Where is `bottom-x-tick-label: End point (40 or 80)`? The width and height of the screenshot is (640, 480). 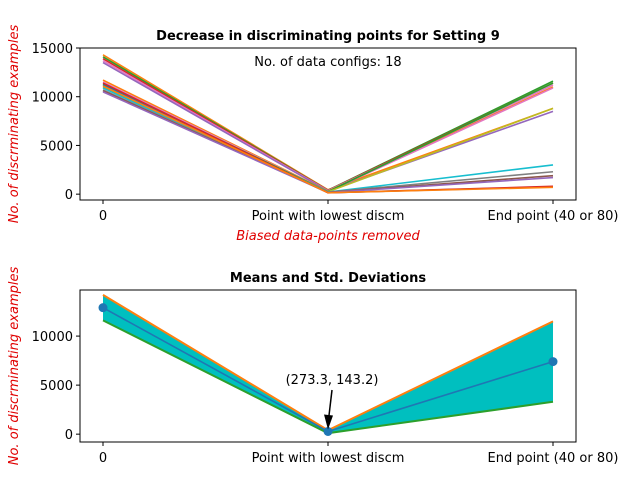
bottom-x-tick-label: End point (40 or 80) is located at coordinates (553, 458).